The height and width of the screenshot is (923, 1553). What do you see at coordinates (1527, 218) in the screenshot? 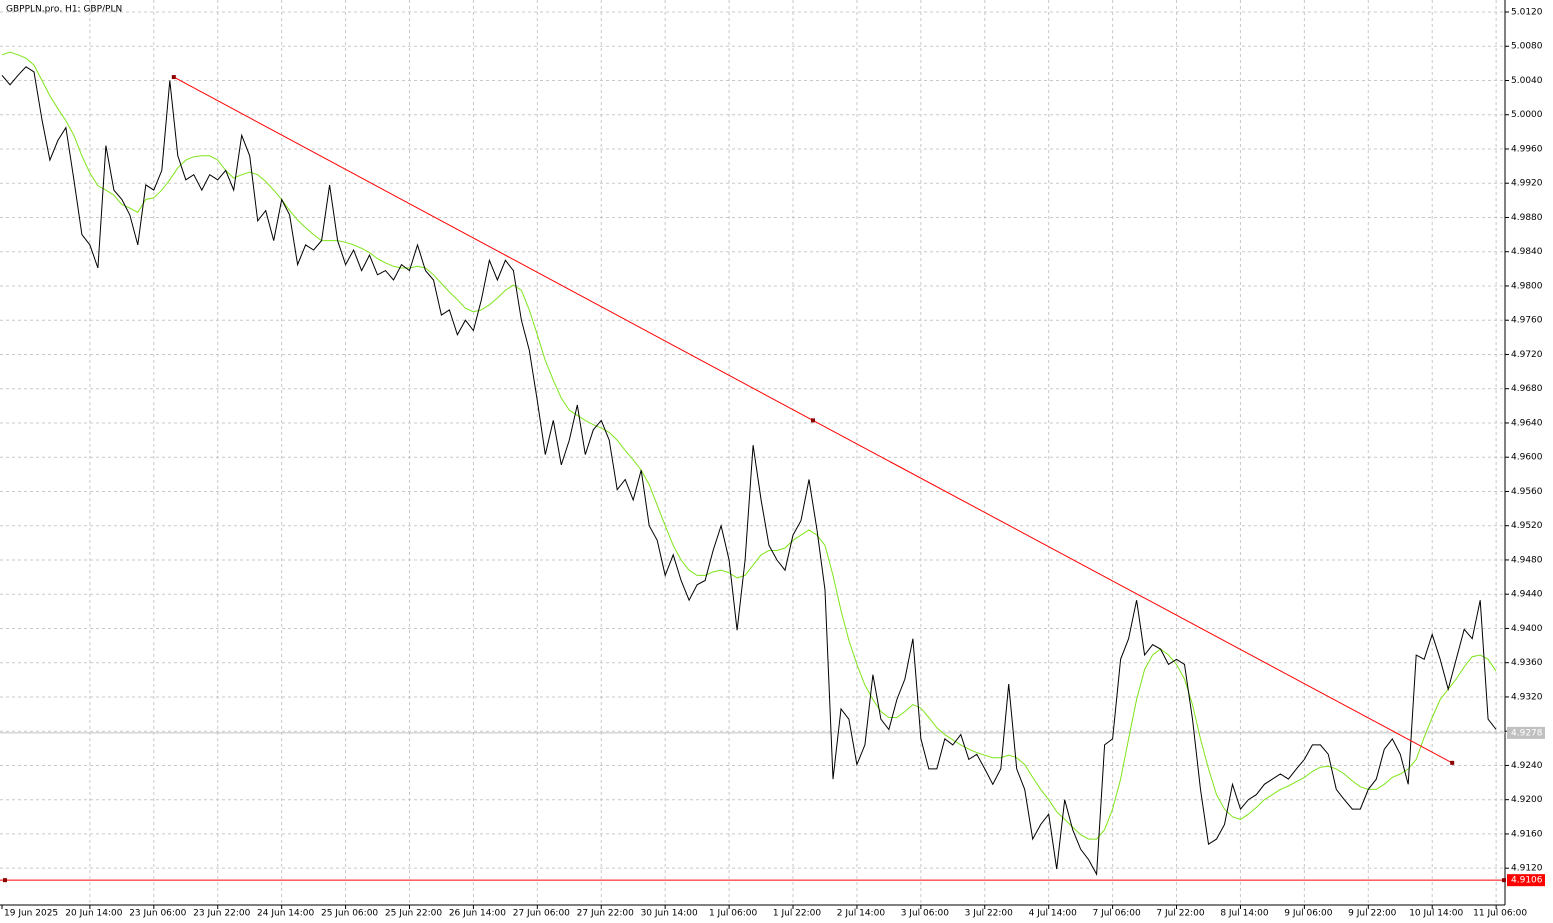
I see `y-tick-label: 4.9880` at bounding box center [1527, 218].